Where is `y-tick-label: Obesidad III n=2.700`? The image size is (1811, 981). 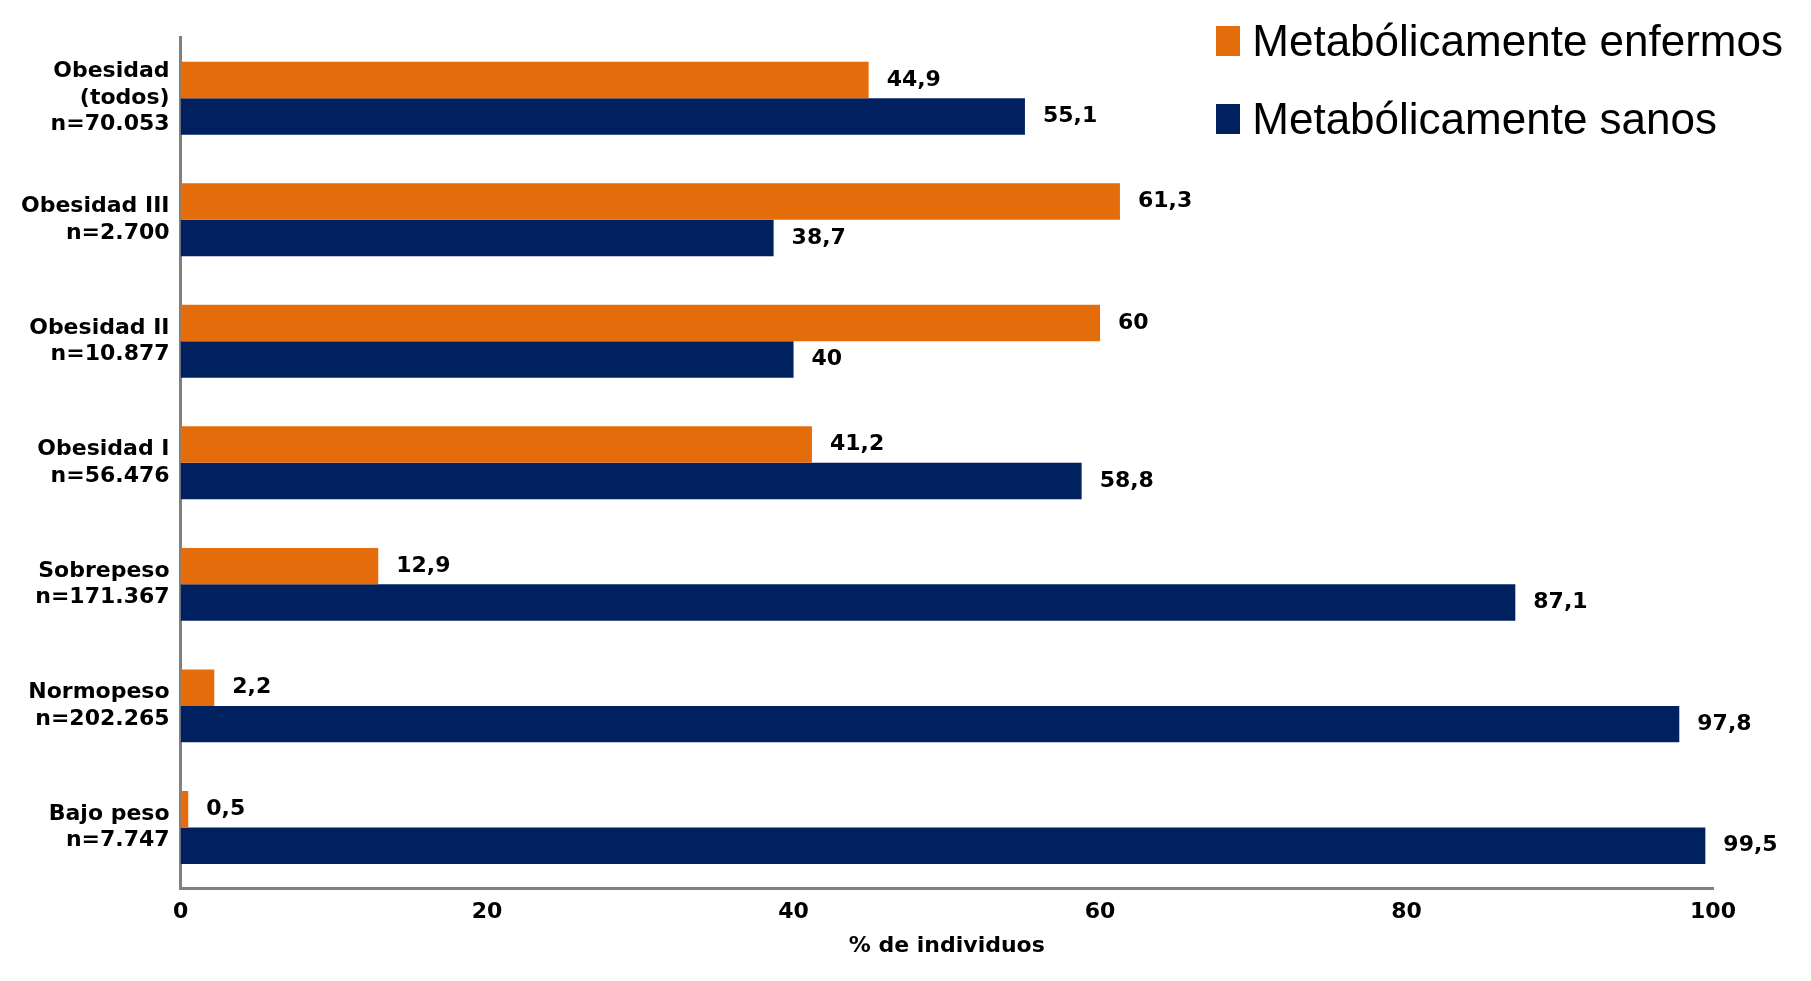
y-tick-label: Obesidad III n=2.700 is located at coordinates (95, 218).